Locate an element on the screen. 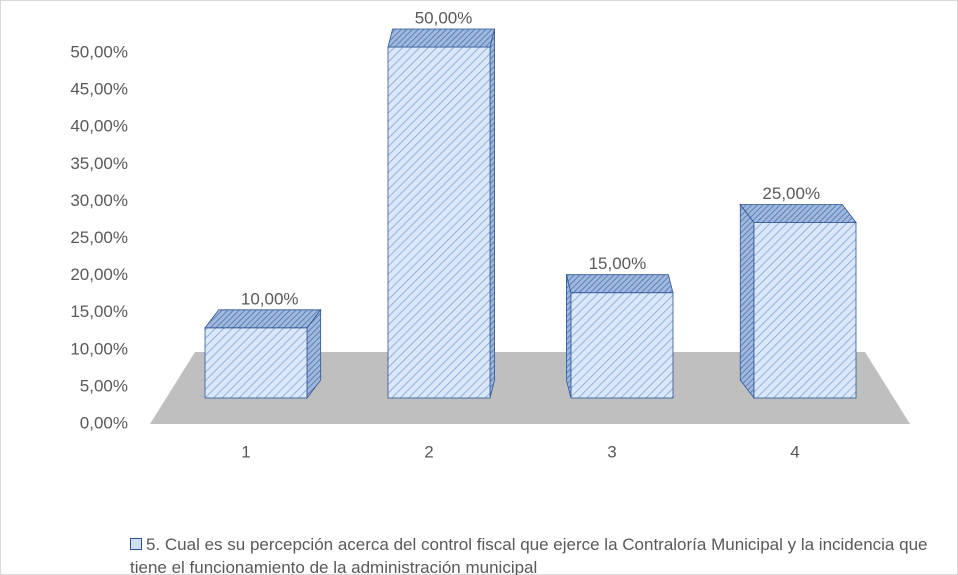 The image size is (958, 575). x-tick-label: 2 is located at coordinates (428, 451).